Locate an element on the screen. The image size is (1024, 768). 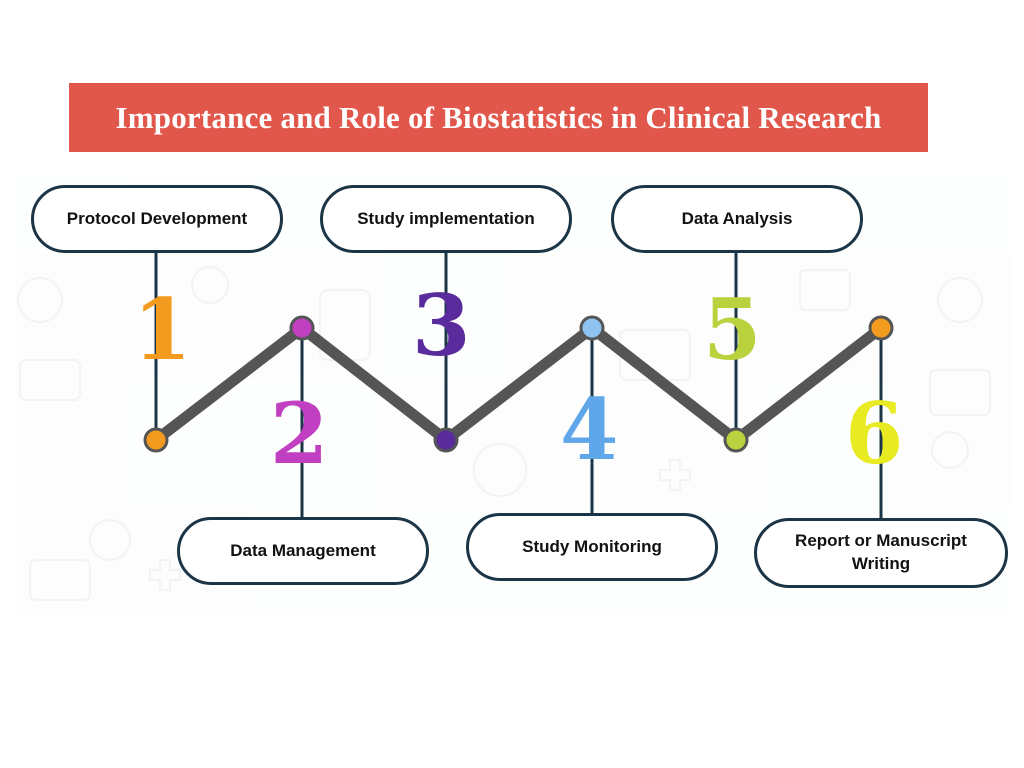
step-number-5: 5 is located at coordinates (732, 329).